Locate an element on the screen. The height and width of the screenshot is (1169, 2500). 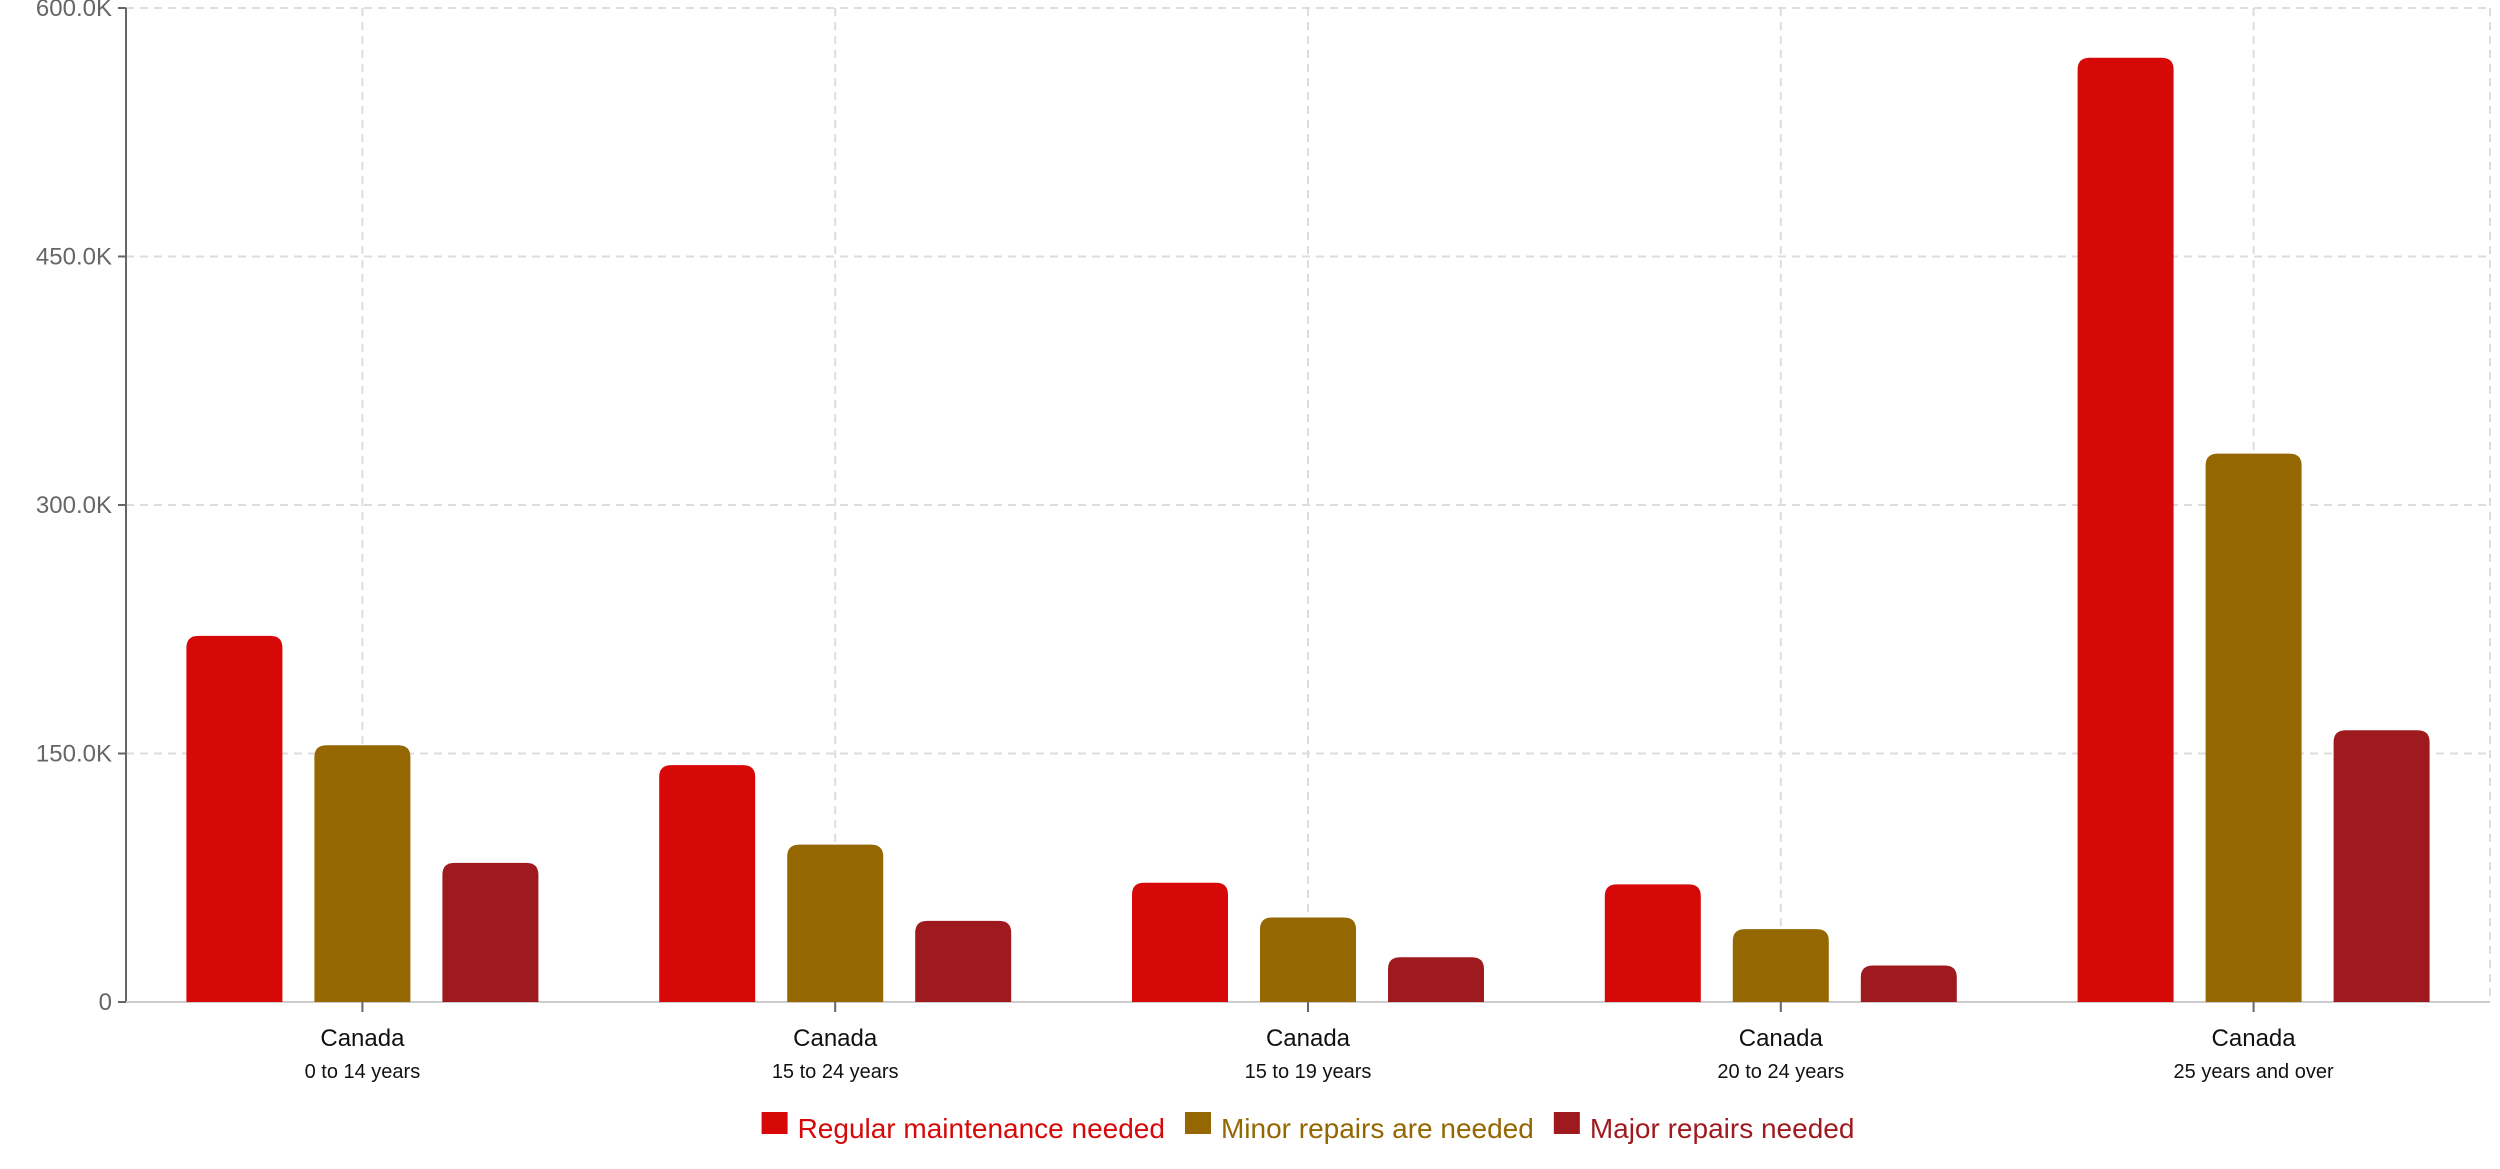
y-tick-label: 150.0K is located at coordinates (74, 754).